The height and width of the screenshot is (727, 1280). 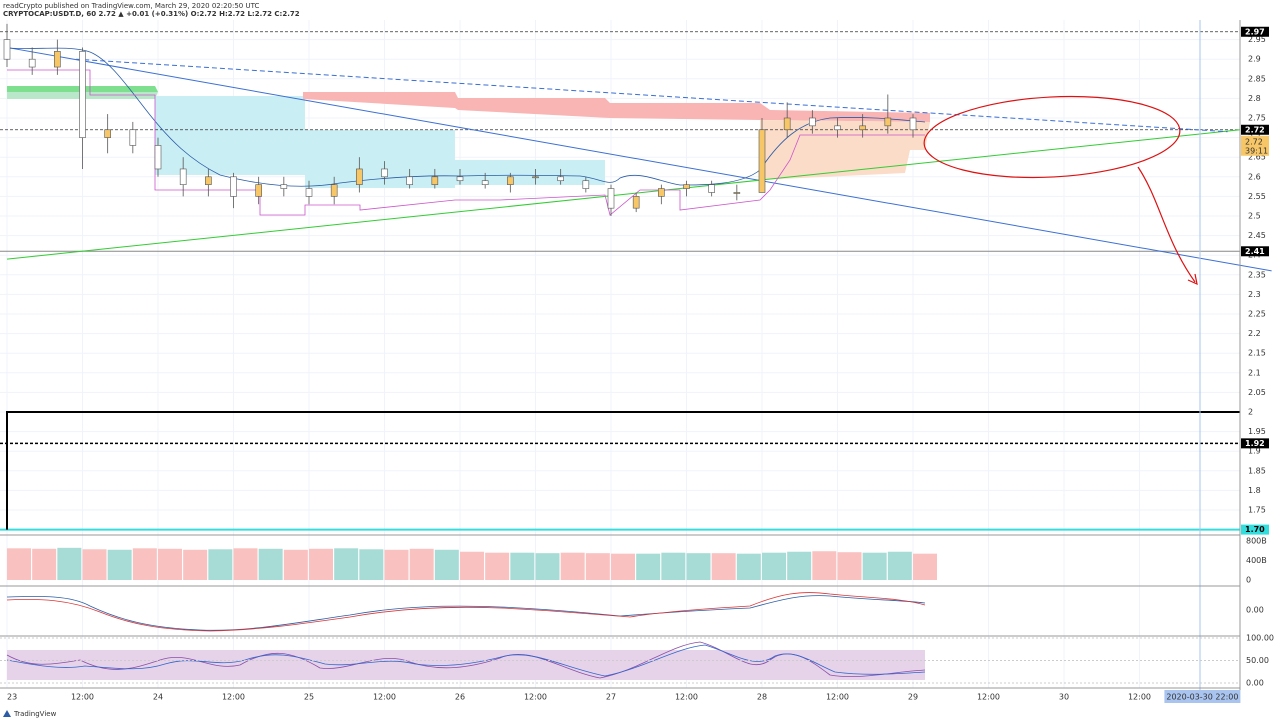 I want to click on y-tick-label: 2.5, so click(x=1254, y=216).